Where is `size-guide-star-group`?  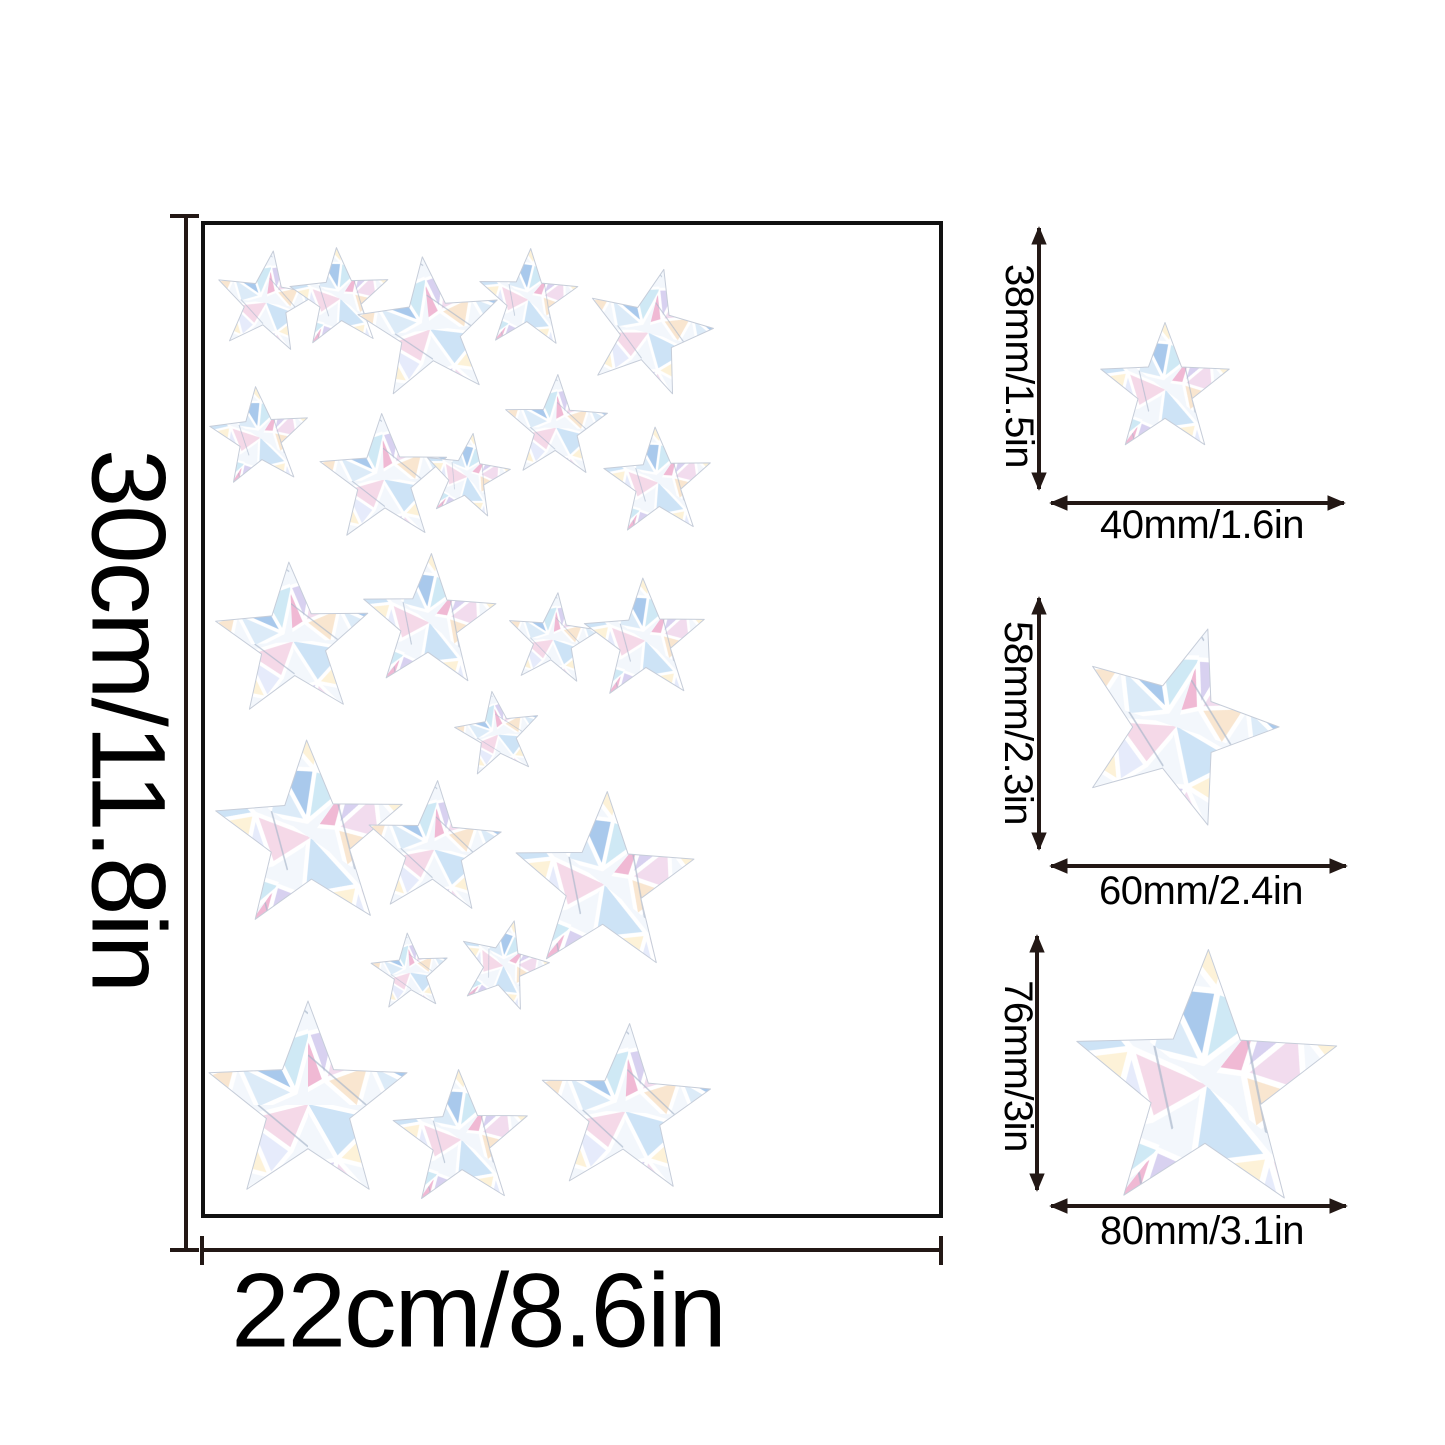
size-guide-star-group is located at coordinates (1197, 761).